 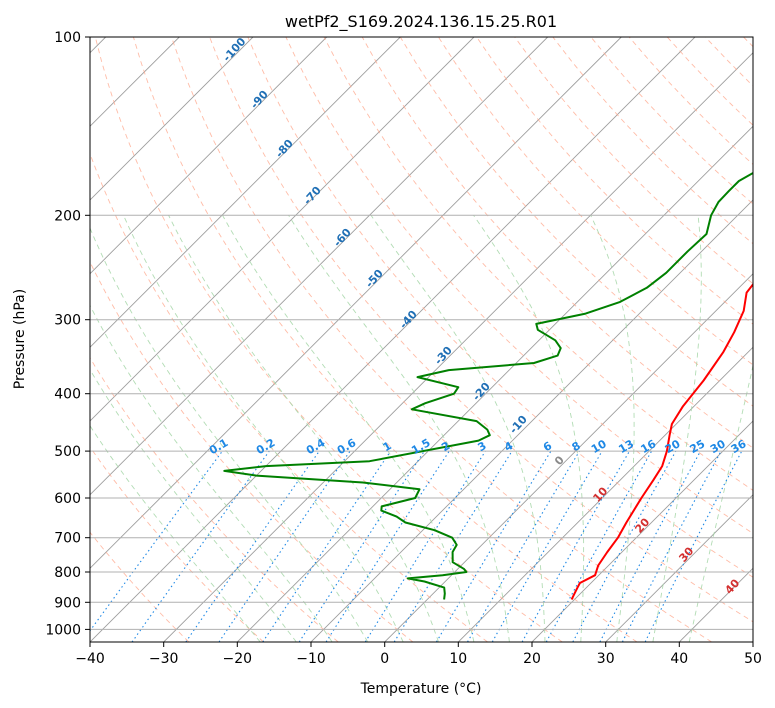 I want to click on y-axis-title: Pressure (hPa), so click(x=20, y=339).